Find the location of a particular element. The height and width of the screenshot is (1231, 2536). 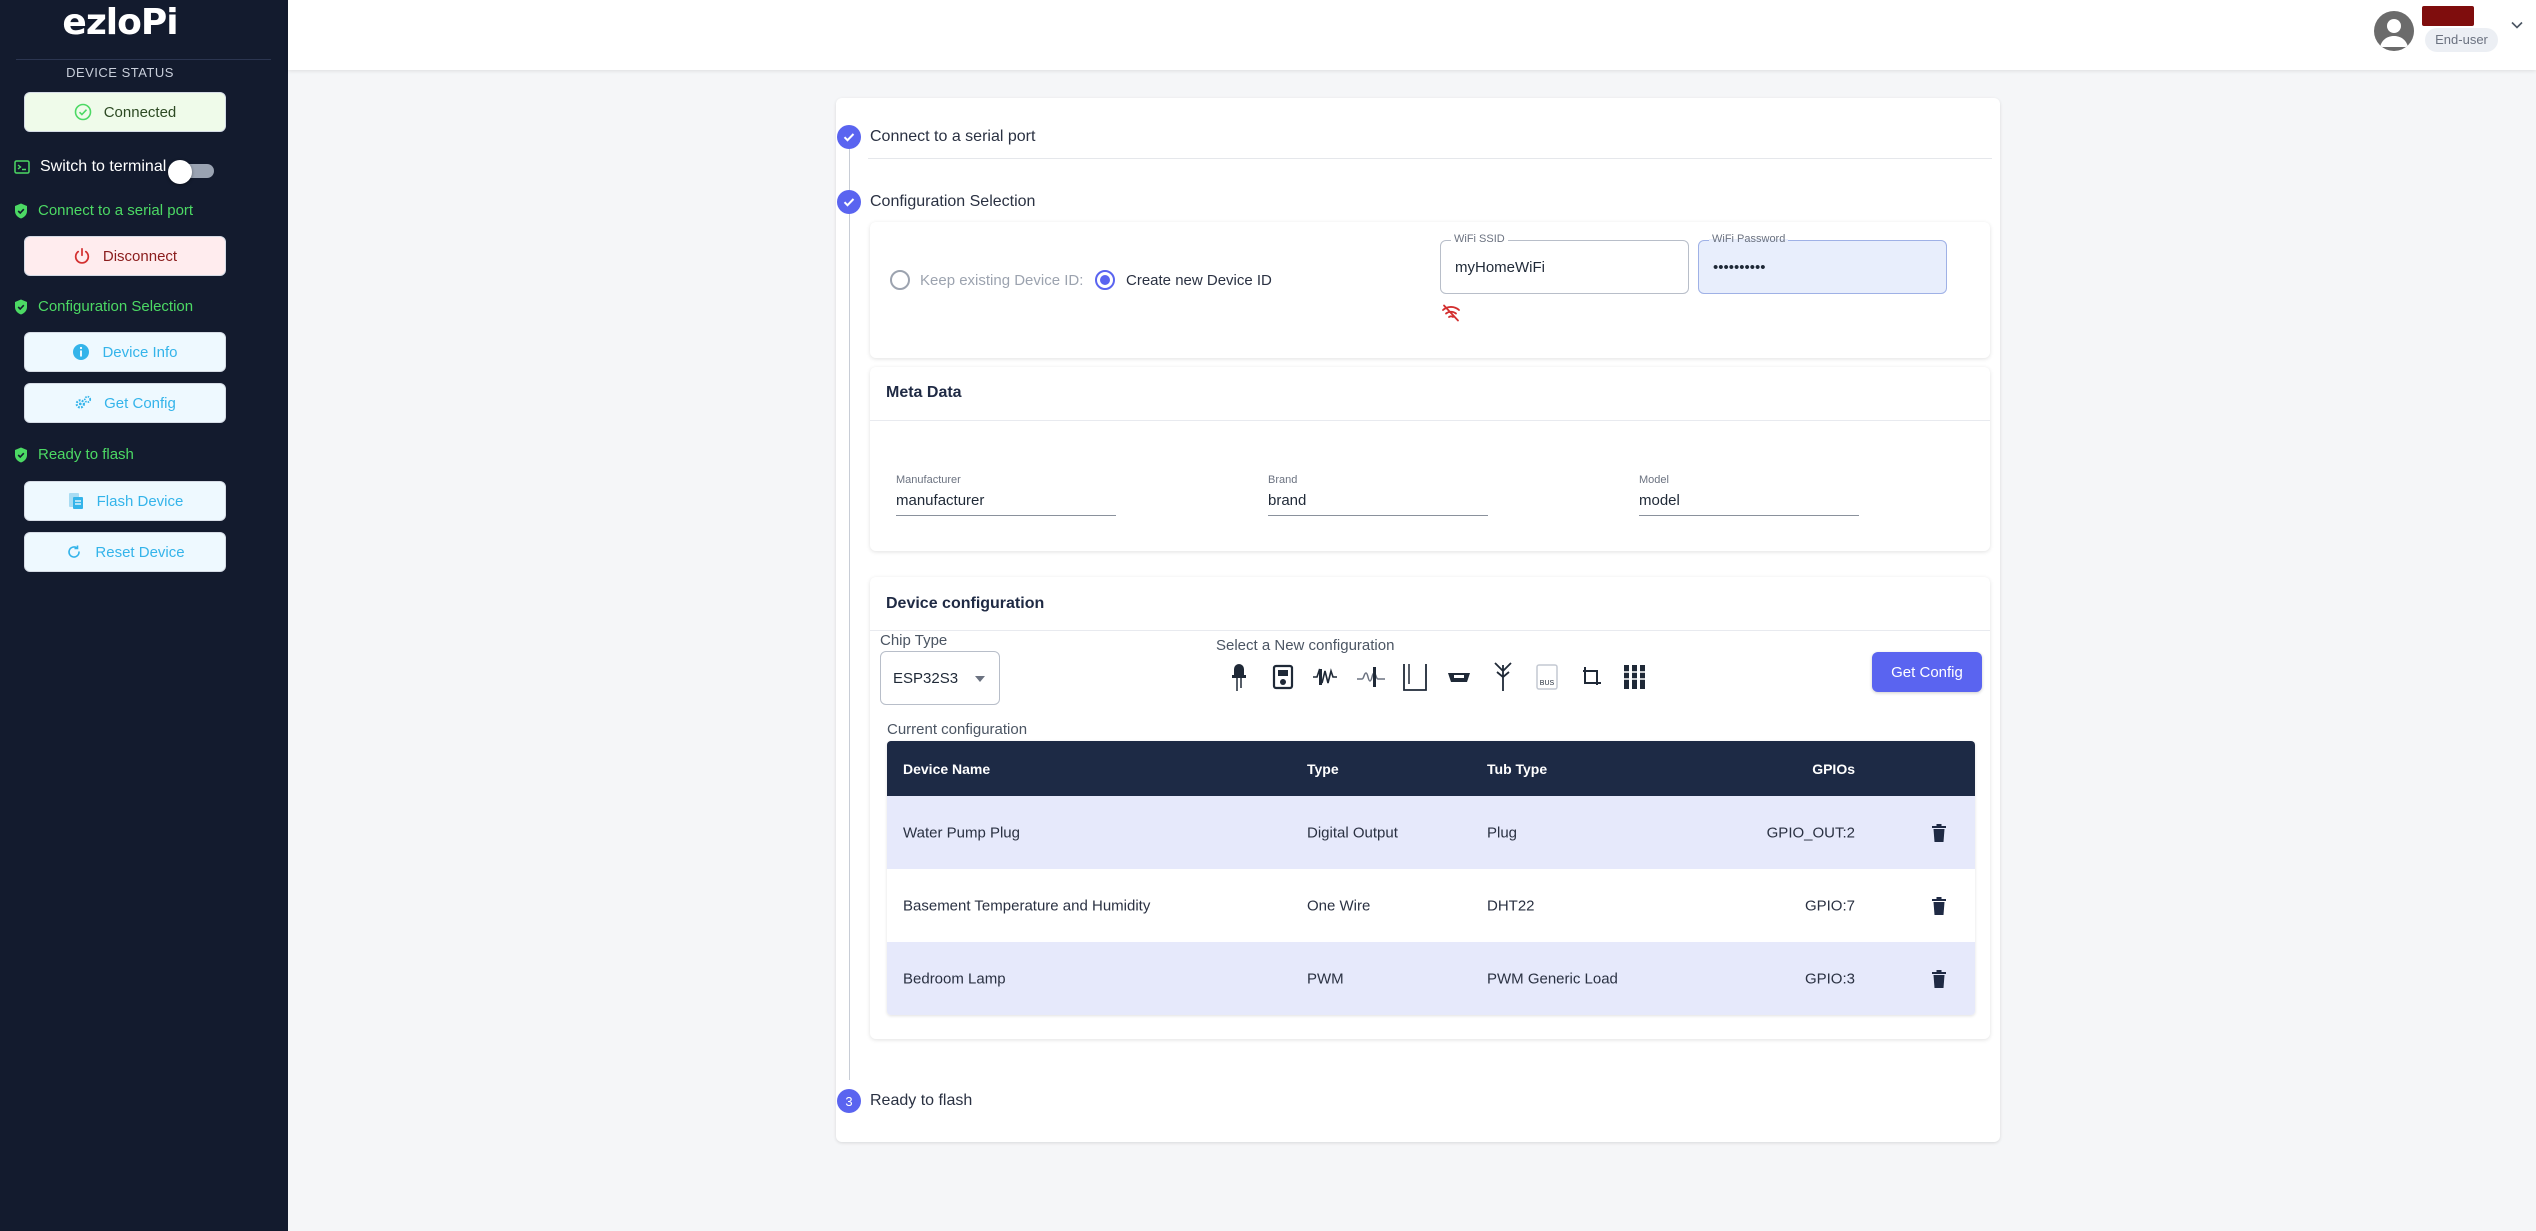

sidebar-divider is located at coordinates (143, 59).